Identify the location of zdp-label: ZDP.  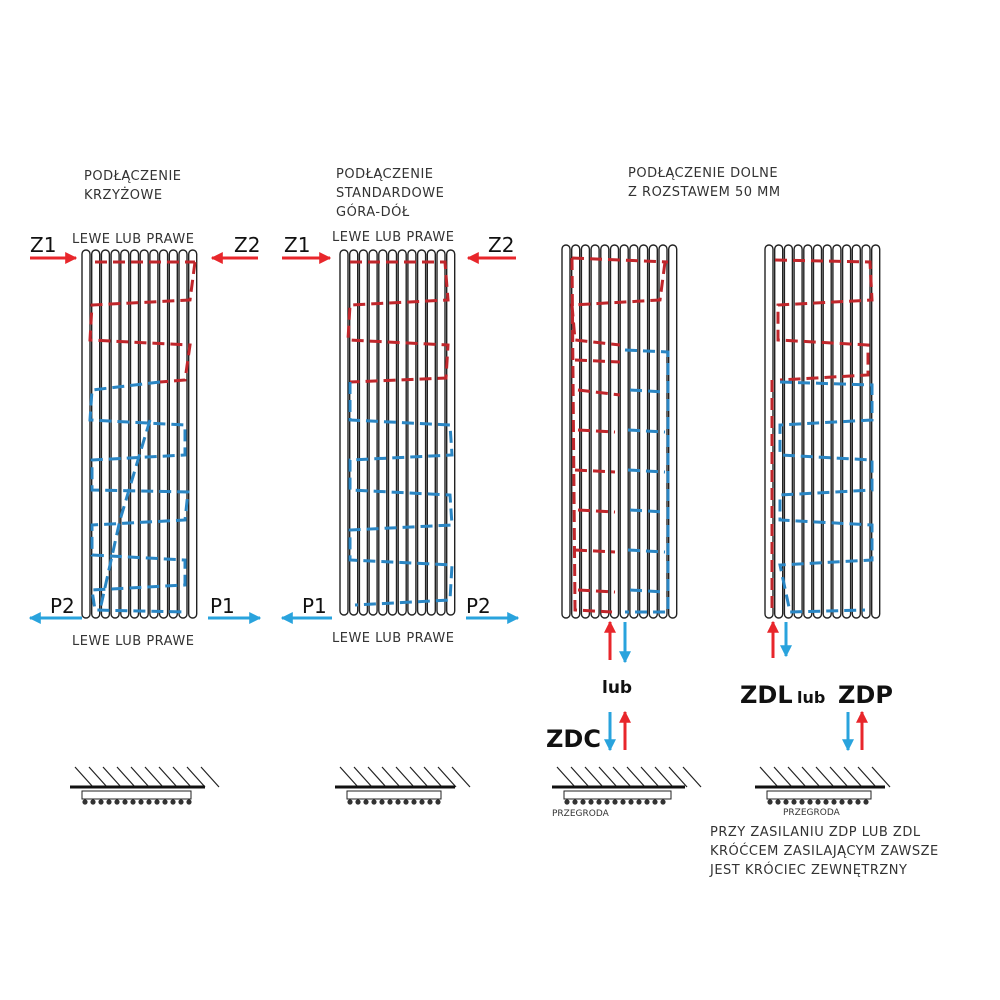
(865, 695).